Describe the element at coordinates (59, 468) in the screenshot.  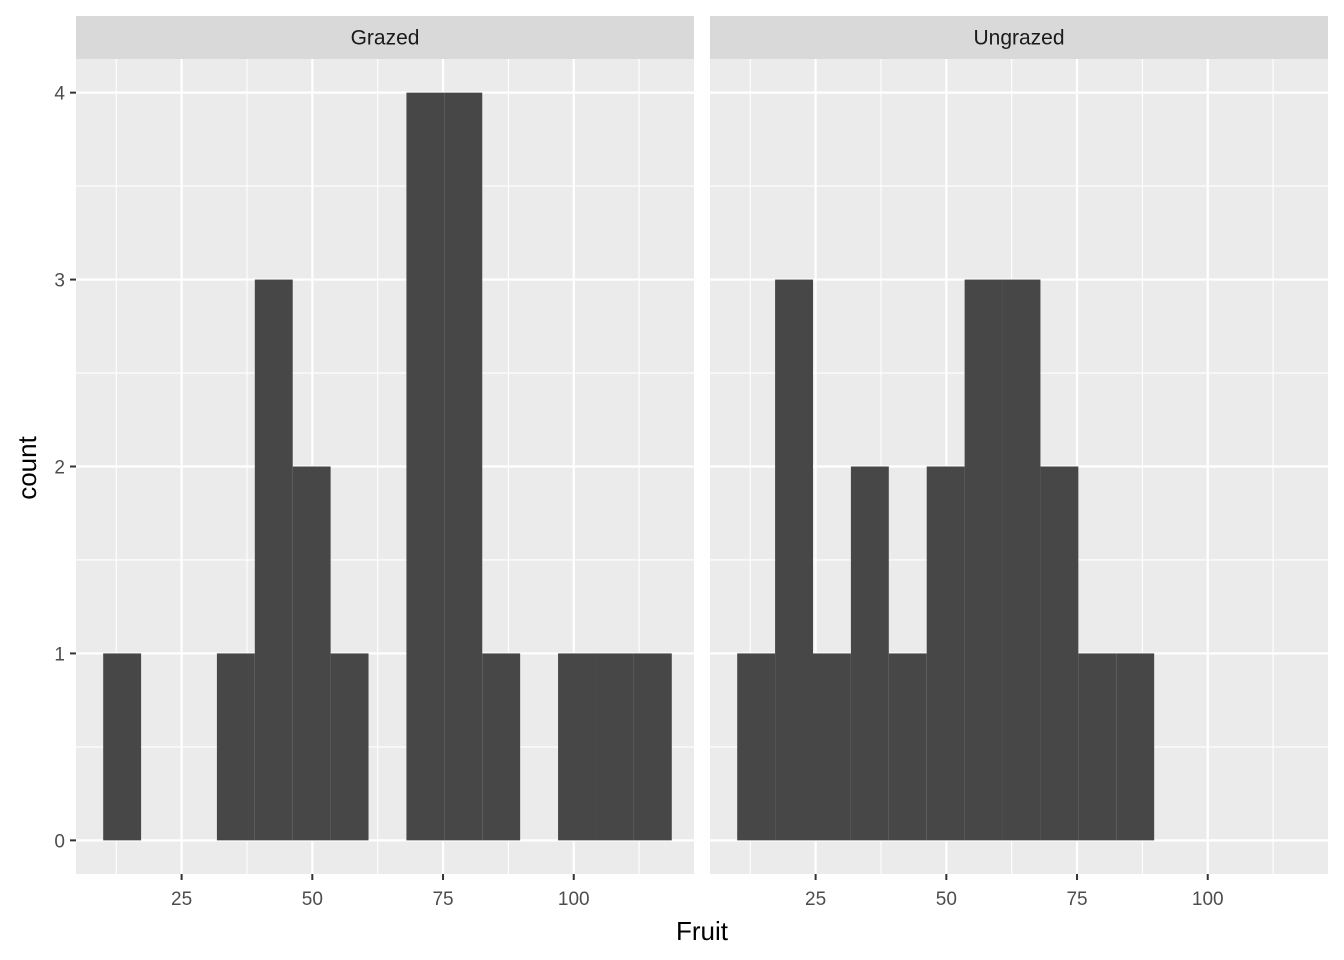
I see `y-tick-label: 2` at that location.